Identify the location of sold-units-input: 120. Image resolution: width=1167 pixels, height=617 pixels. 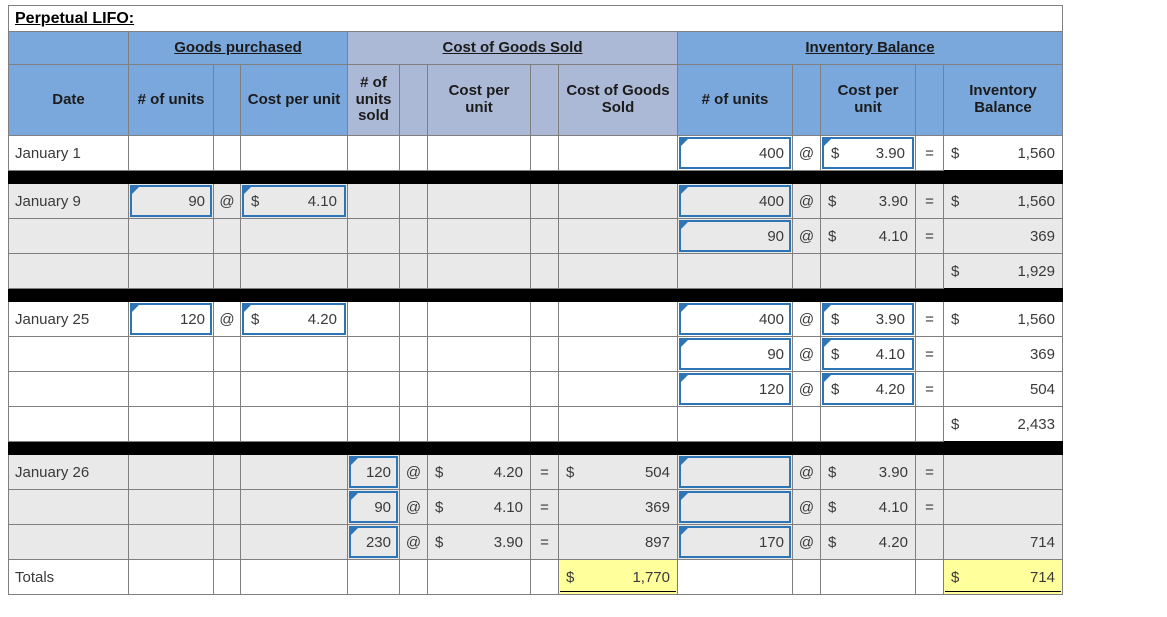
(373, 472).